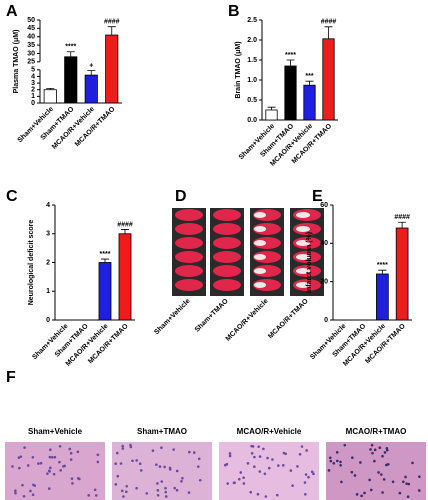 This screenshot has width=428, height=500. I want to click on y-tick-label: 5, so click(33, 70).